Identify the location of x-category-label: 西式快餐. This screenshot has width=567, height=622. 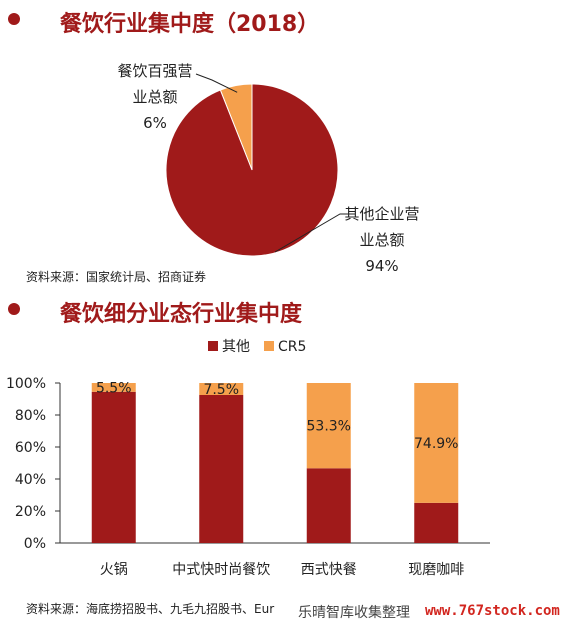
(329, 570).